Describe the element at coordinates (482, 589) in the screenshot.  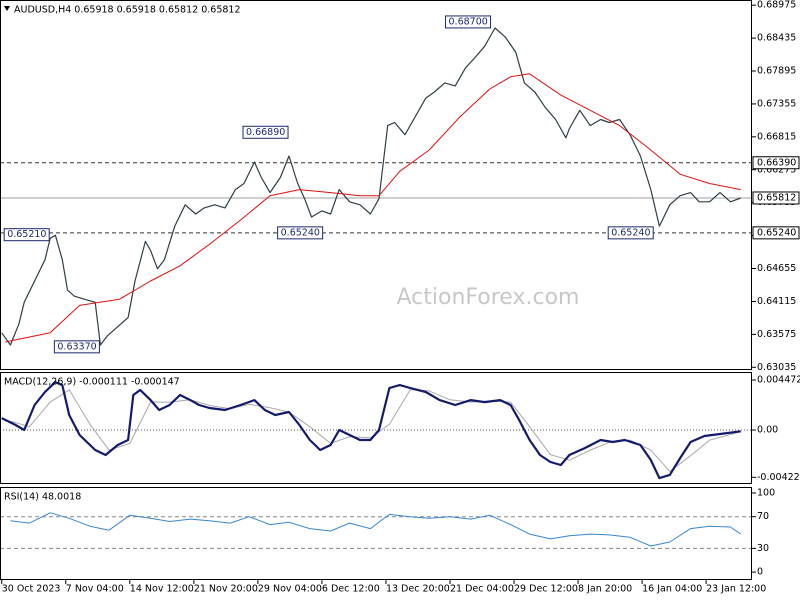
I see `x-tick-label: 21 Dec 04:00` at that location.